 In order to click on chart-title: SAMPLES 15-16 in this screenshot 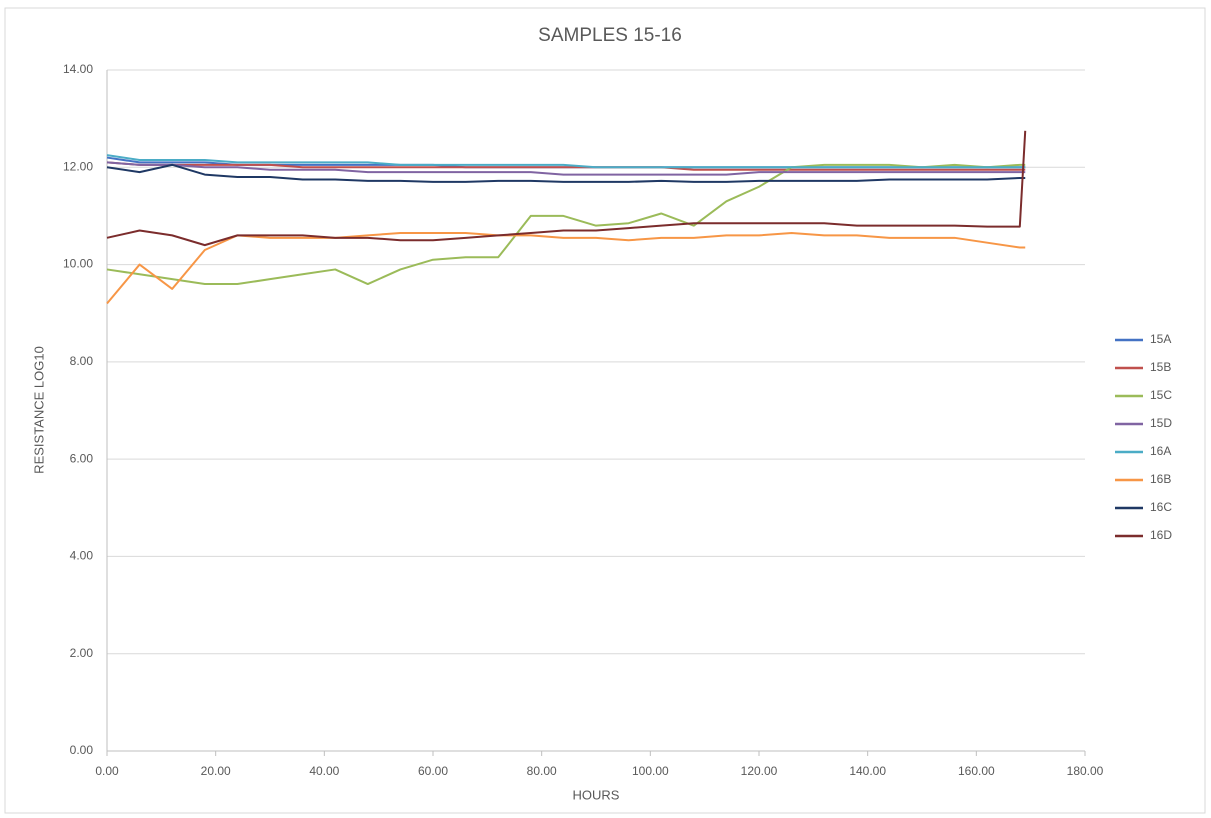, I will do `click(610, 35)`.